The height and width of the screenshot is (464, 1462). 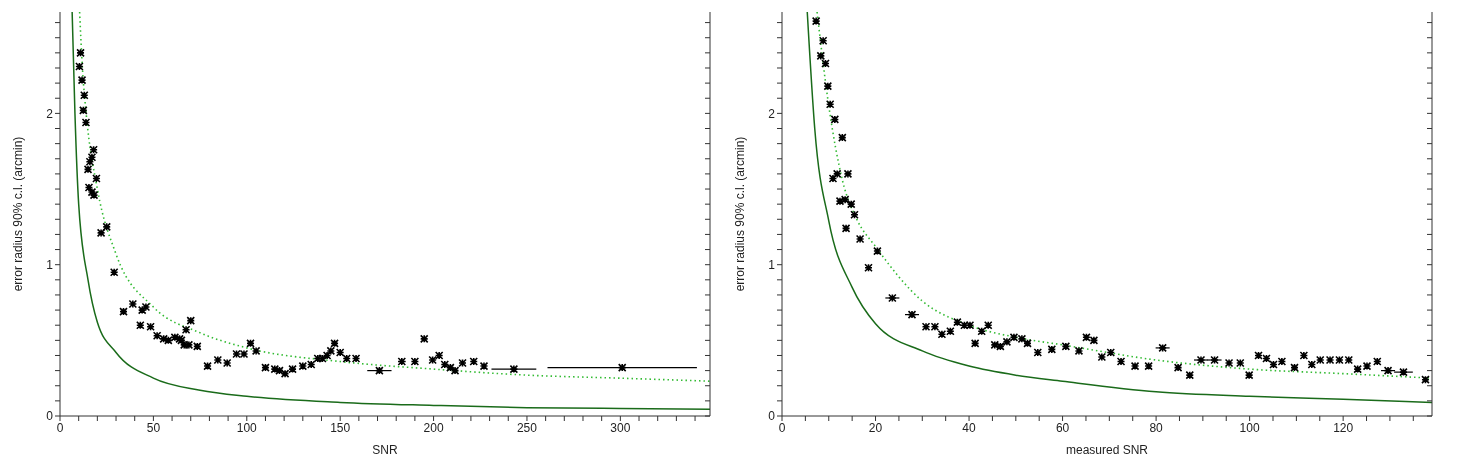 What do you see at coordinates (527, 427) in the screenshot?
I see `x-tick-label: 250` at bounding box center [527, 427].